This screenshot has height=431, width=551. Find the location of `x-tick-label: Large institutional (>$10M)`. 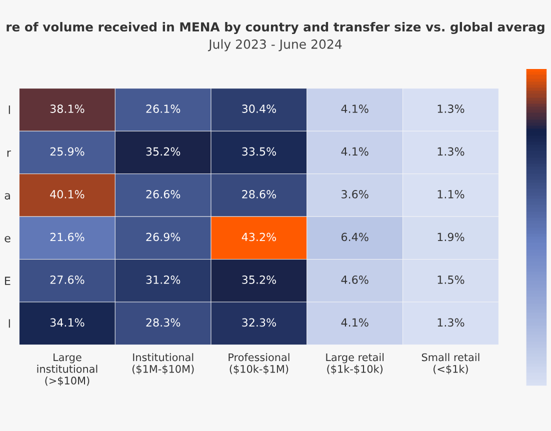

x-tick-label: Large institutional (>$10M) is located at coordinates (67, 369).